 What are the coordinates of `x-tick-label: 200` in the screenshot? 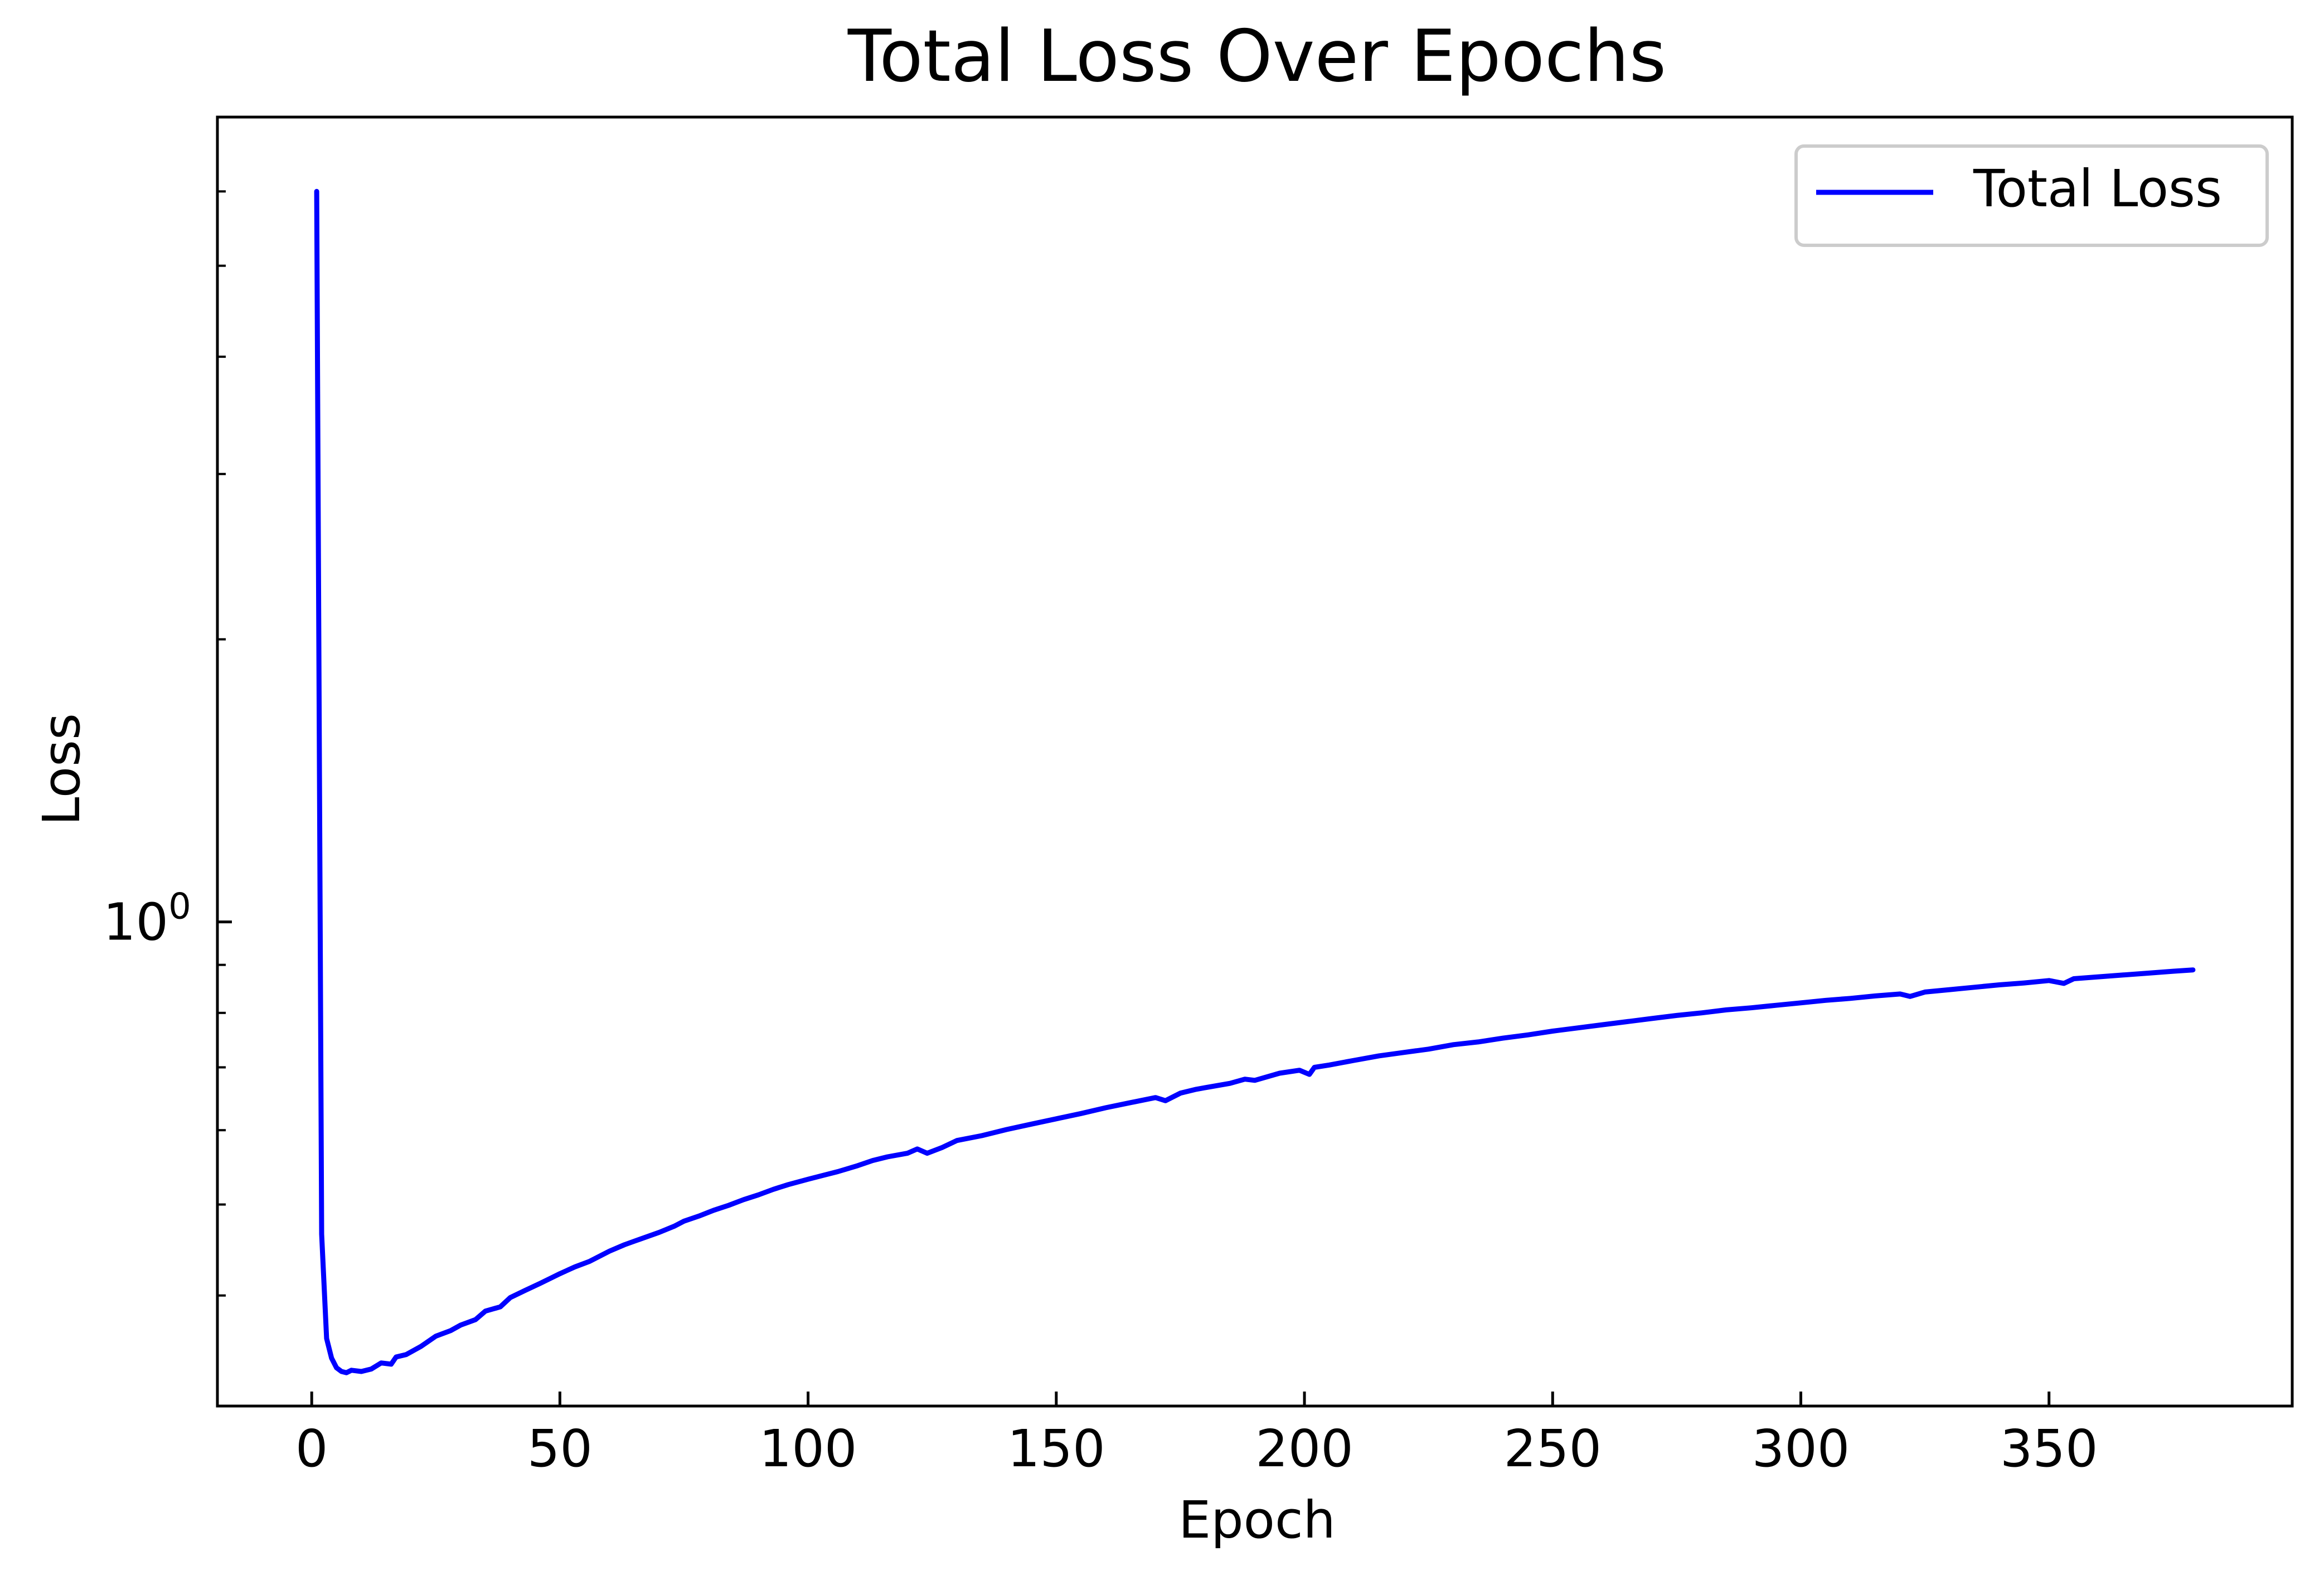 It's located at (1304, 1449).